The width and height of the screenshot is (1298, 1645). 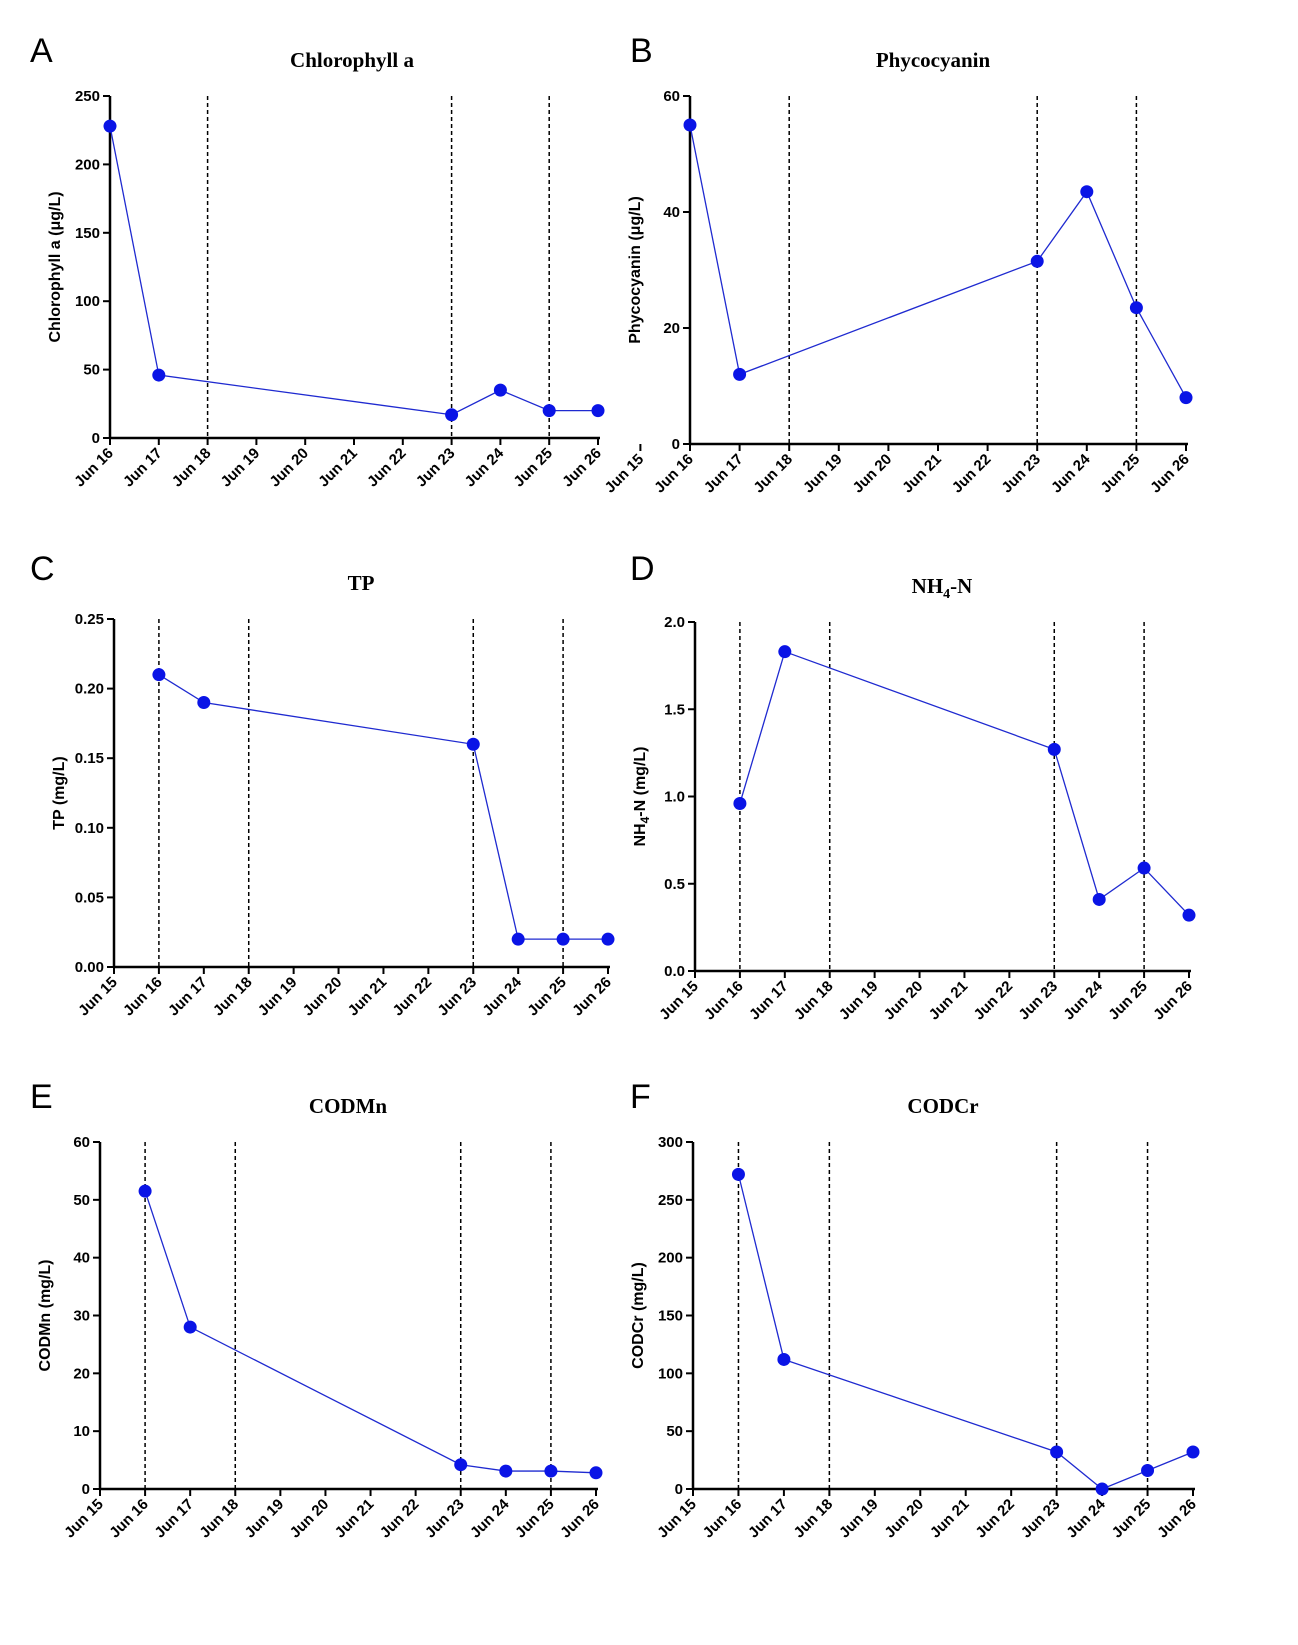 What do you see at coordinates (348, 1106) in the screenshot?
I see `chart-title: CODMn` at bounding box center [348, 1106].